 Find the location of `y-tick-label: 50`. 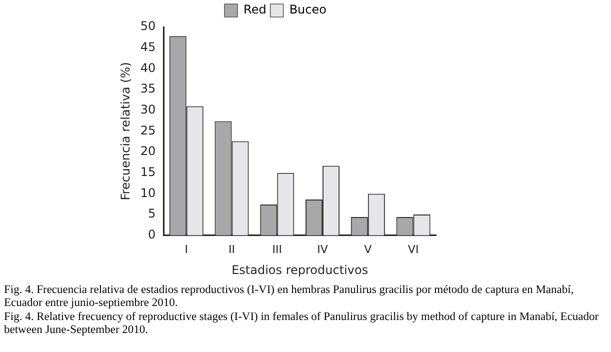

y-tick-label: 50 is located at coordinates (148, 26).